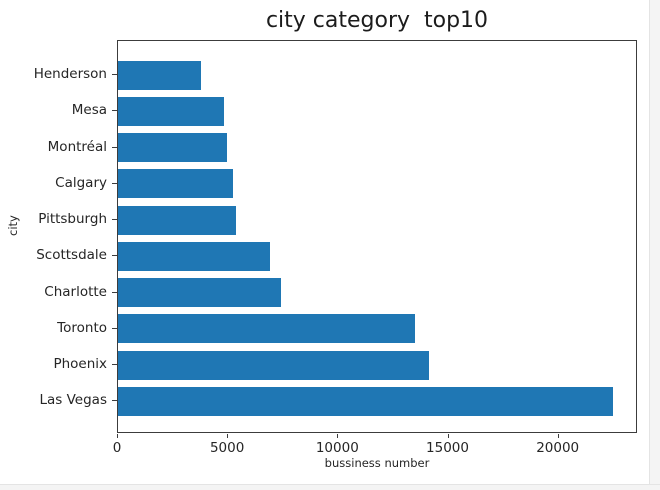 The width and height of the screenshot is (660, 490). What do you see at coordinates (77, 146) in the screenshot?
I see `y-tick-label-montre-al: Montréal` at bounding box center [77, 146].